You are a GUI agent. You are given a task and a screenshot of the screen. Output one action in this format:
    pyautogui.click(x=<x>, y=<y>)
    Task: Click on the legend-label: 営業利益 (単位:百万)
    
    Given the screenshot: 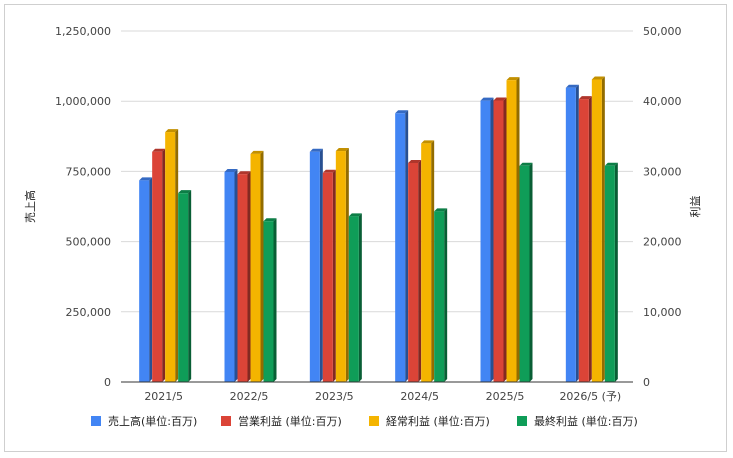 What is the action you would take?
    pyautogui.click(x=290, y=421)
    